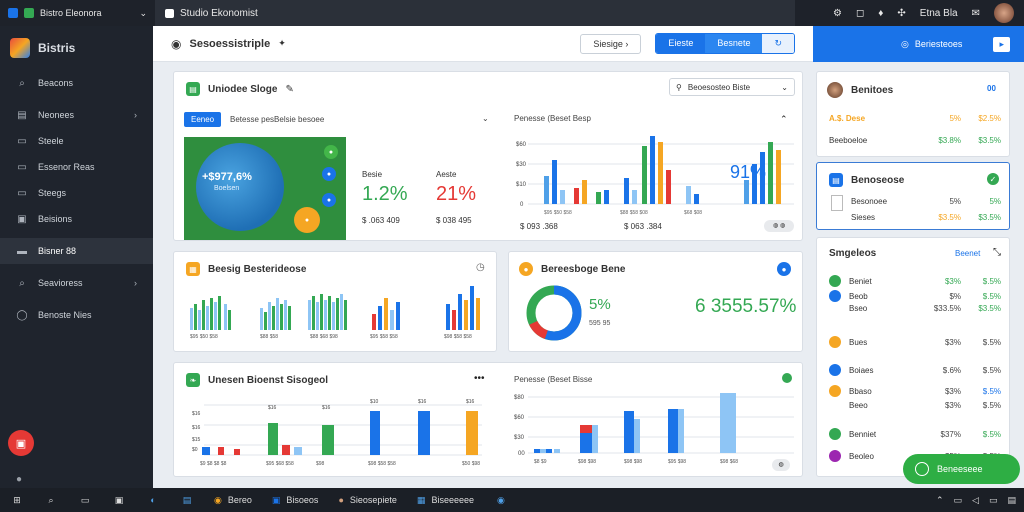  What do you see at coordinates (915, 434) in the screenshot?
I see `list-item: Benniet $37% $.5%` at bounding box center [915, 434].